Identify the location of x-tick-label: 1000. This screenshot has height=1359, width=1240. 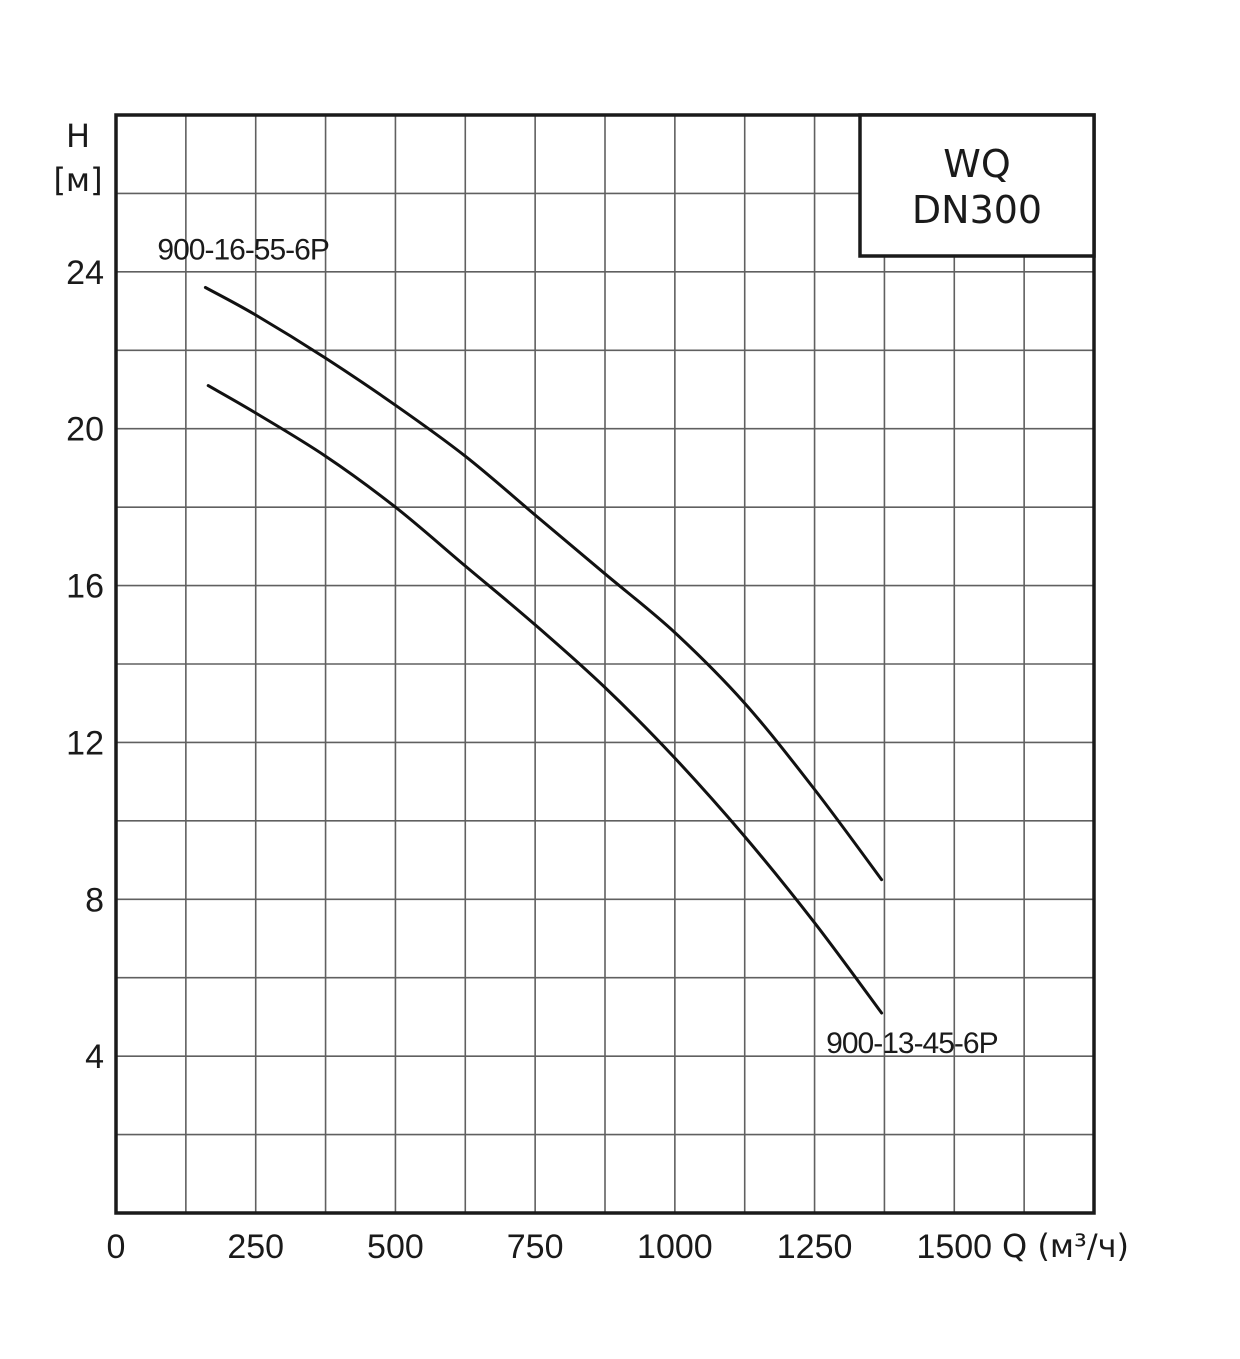
(675, 1247).